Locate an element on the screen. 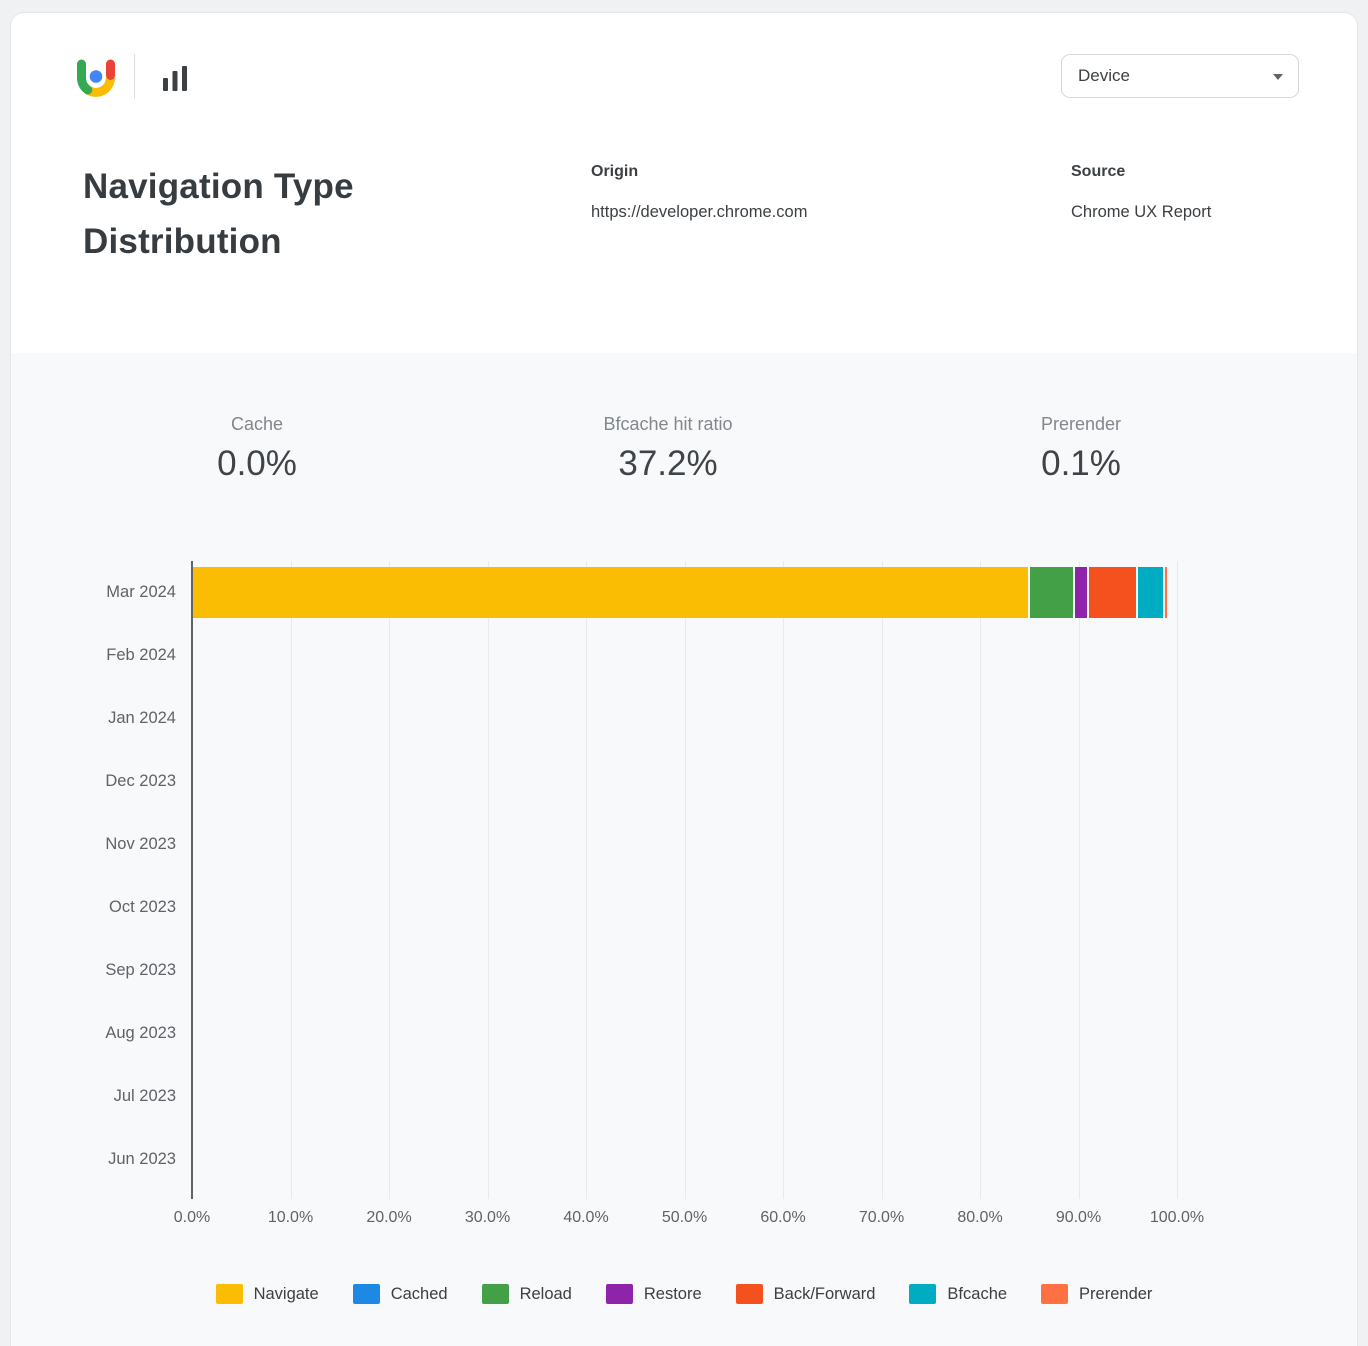 The height and width of the screenshot is (1346, 1368). metric-cache: Cache 0.0% is located at coordinates (257, 449).